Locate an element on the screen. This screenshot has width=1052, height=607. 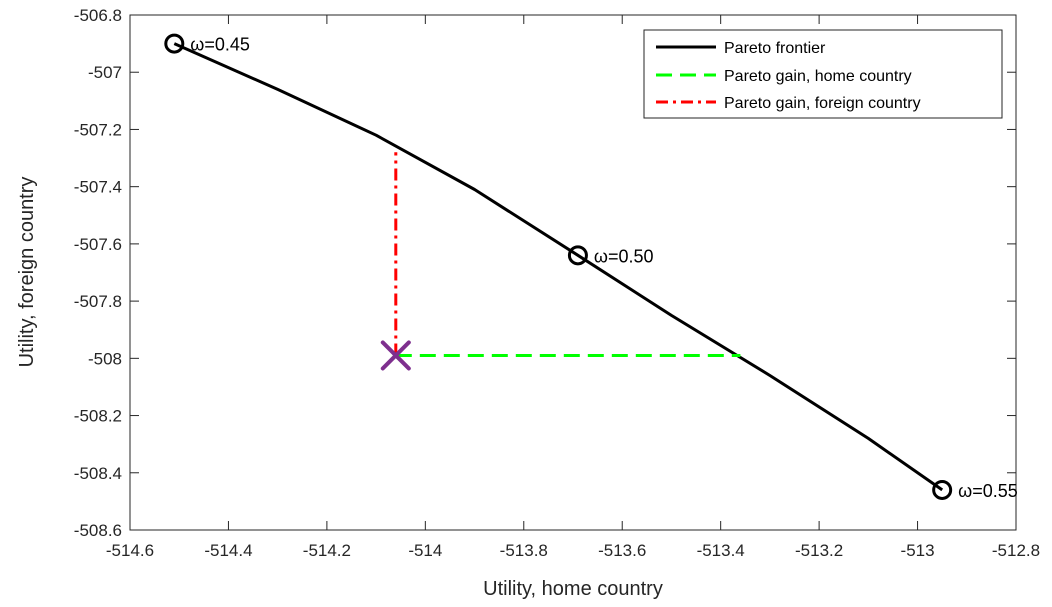
omega-label: ω=0.50 is located at coordinates (624, 256).